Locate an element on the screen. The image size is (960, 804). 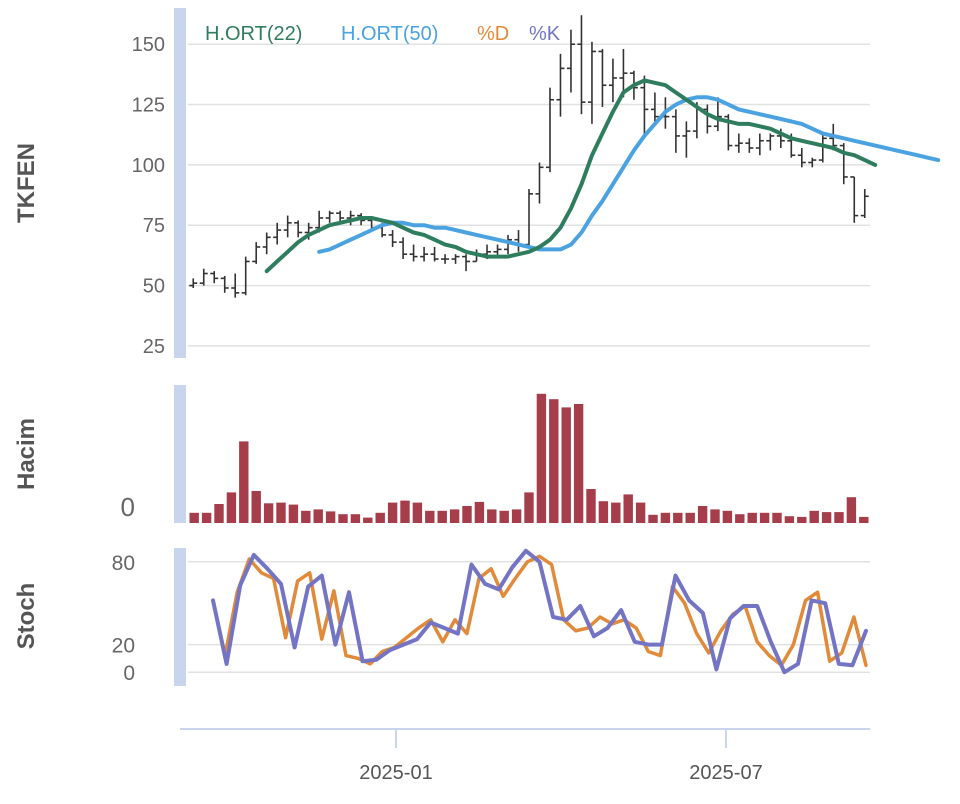
x-tick-label: 2025-01 is located at coordinates (395, 773).